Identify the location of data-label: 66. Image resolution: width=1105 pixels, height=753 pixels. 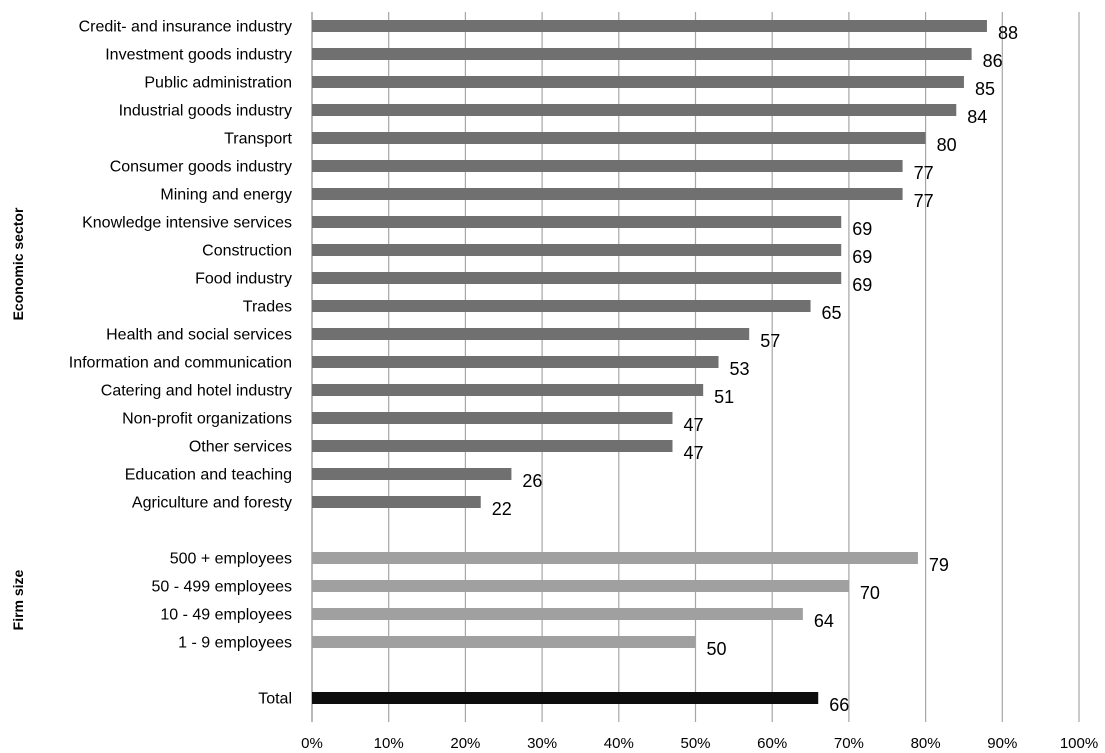
(839, 705).